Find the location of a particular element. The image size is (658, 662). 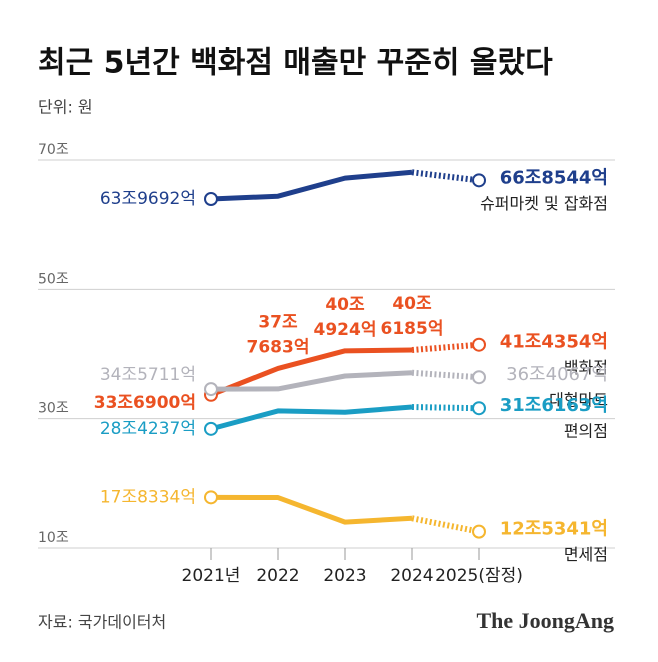

chart-subtitle: 단위: 원 is located at coordinates (65, 107).